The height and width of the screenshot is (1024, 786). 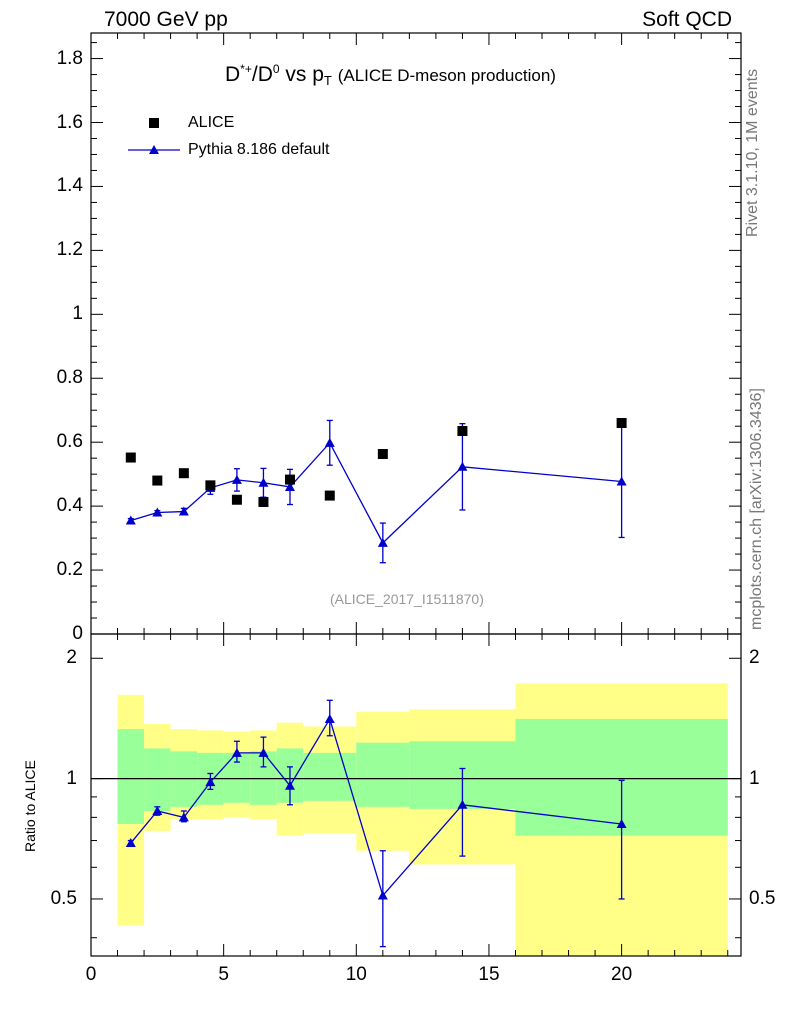 I want to click on legend-label-alice: ALICE, so click(x=211, y=122).